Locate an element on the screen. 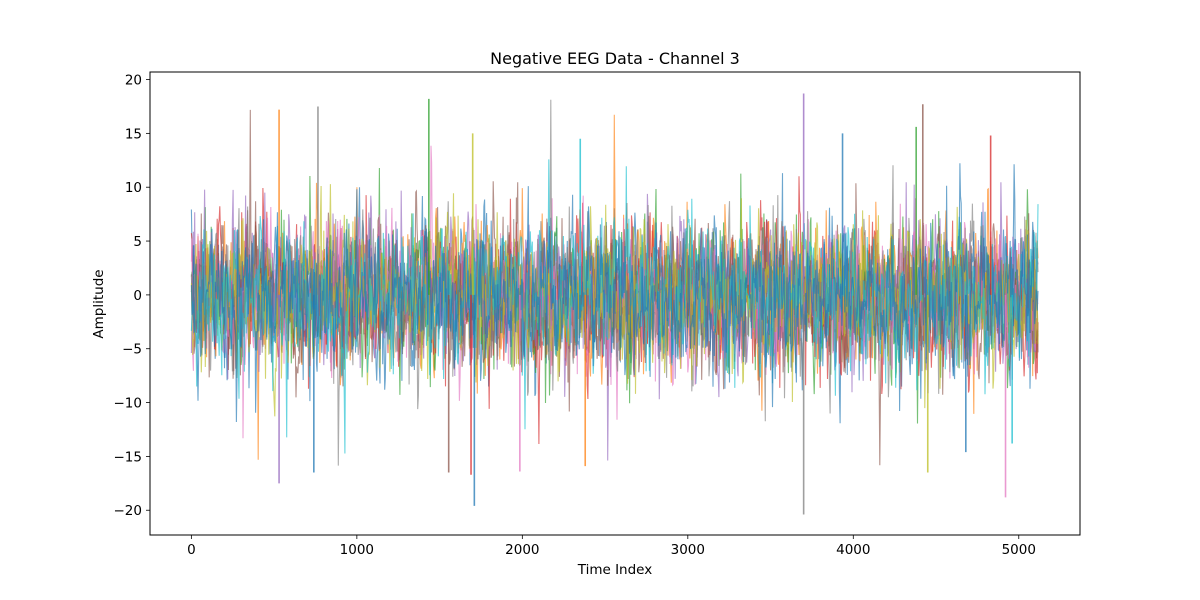 The width and height of the screenshot is (1200, 600). x-axis: 0 1000 2000 3000 4000 5000 is located at coordinates (611, 546).